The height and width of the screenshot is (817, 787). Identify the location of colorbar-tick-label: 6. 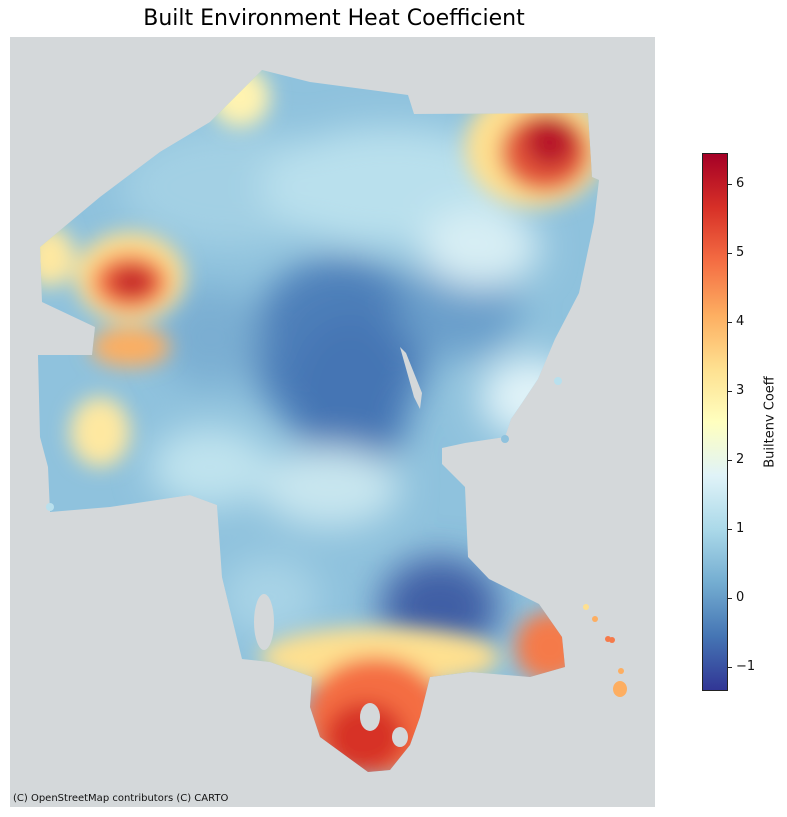
(740, 183).